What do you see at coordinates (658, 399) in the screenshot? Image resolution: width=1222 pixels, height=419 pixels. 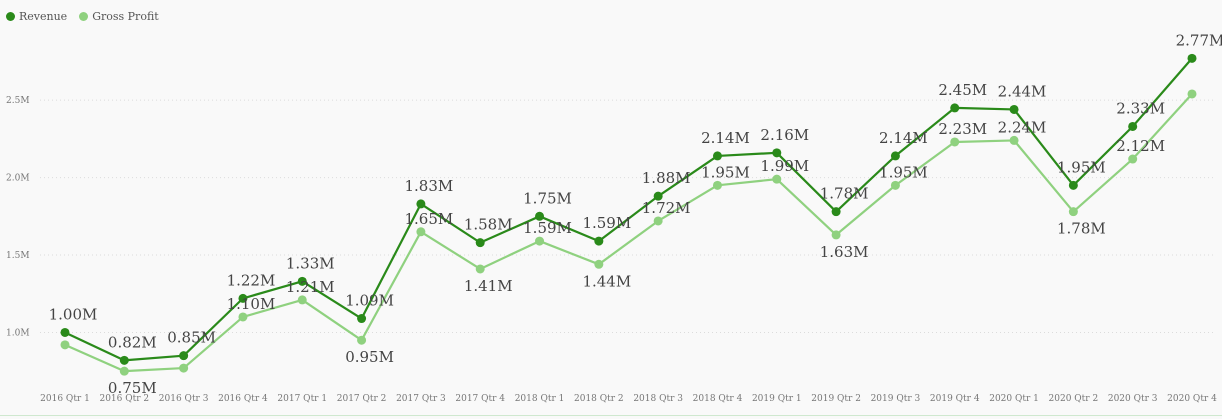 I see `x-tick-label: 2018 Qtr 3` at bounding box center [658, 399].